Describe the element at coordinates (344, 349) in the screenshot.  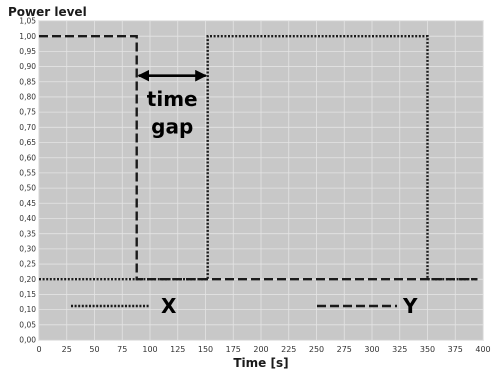
I see `x-tick-label: 275` at that location.